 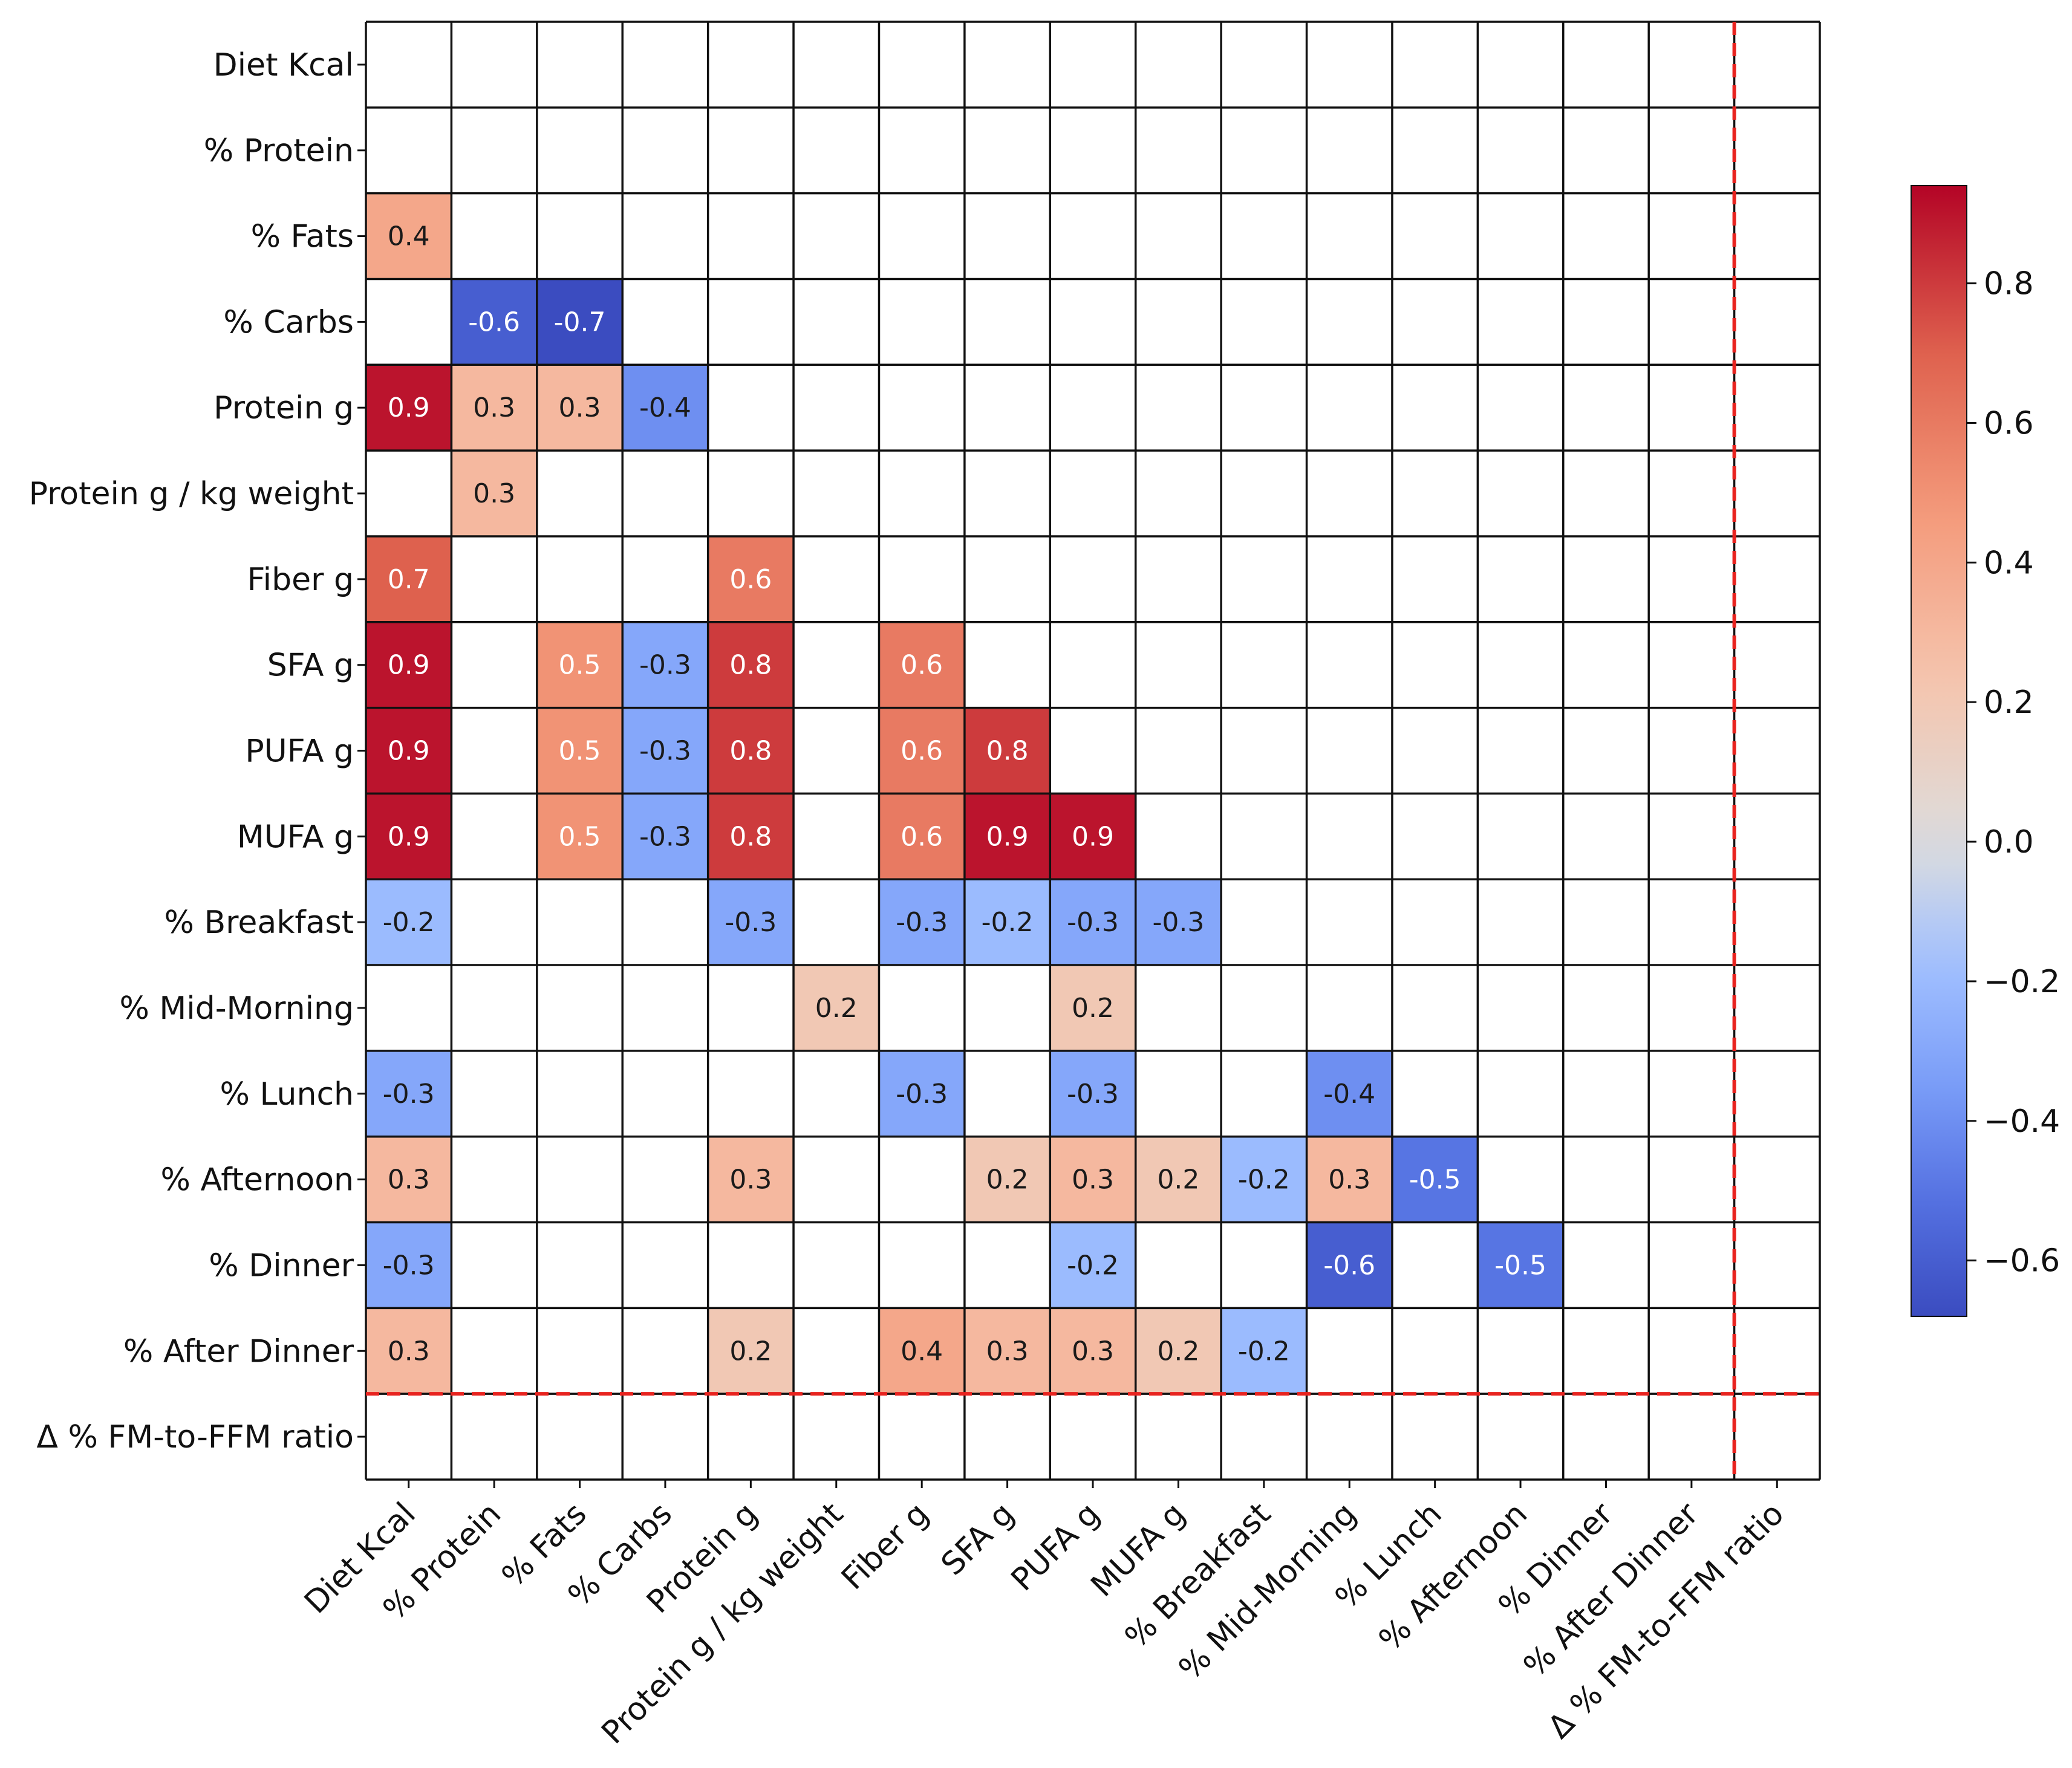 I want to click on cell-value: 0.4, so click(x=922, y=1351).